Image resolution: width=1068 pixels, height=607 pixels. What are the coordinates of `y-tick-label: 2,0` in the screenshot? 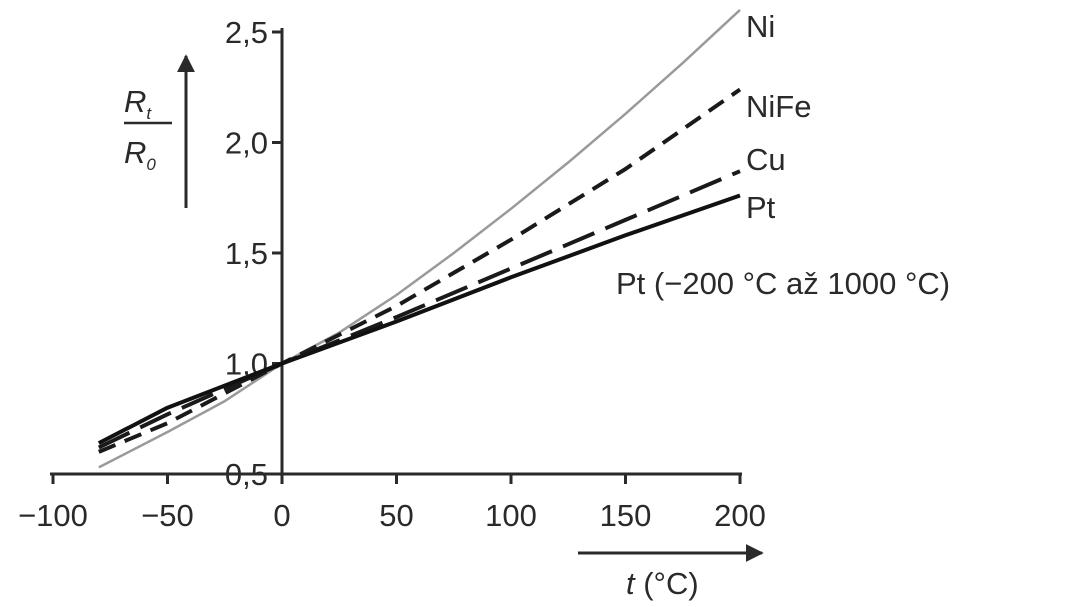 It's located at (246, 143).